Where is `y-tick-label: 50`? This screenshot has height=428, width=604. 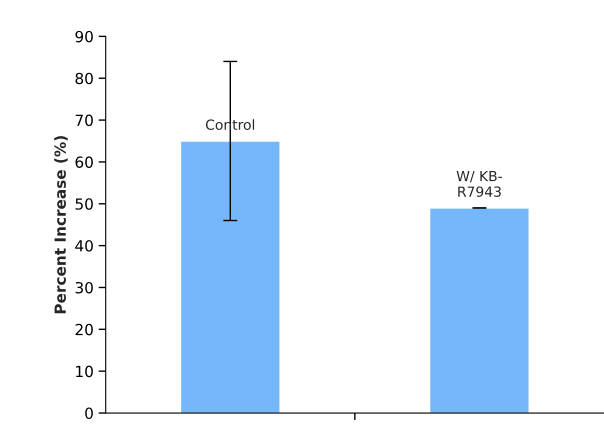
y-tick-label: 50 is located at coordinates (84, 204).